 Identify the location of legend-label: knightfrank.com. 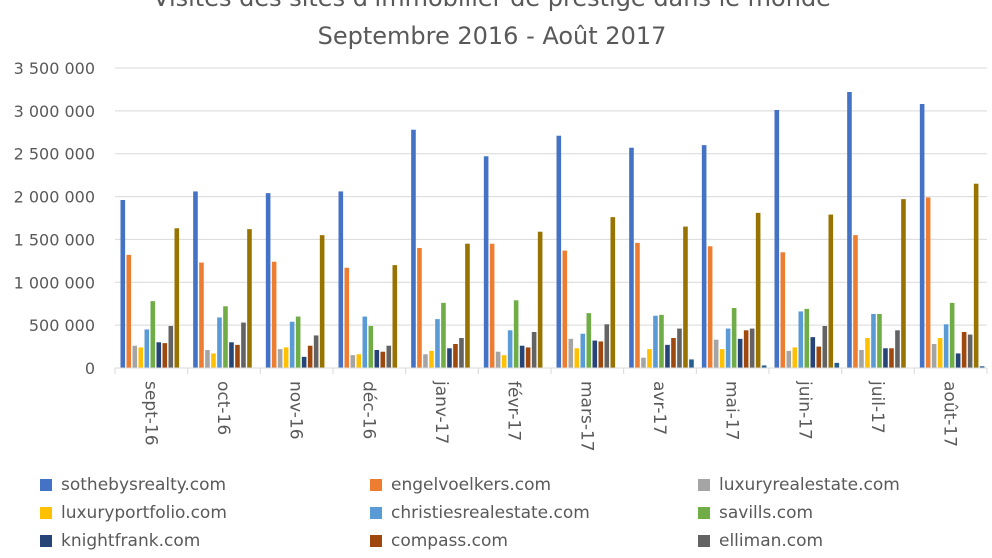
(131, 541).